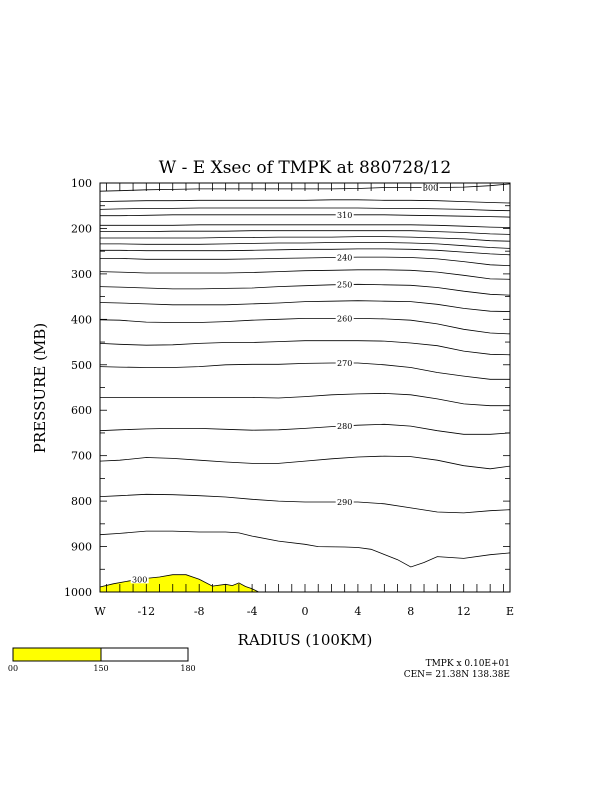  I want to click on shade-legend-bar: 00 150 180, so click(102, 660).